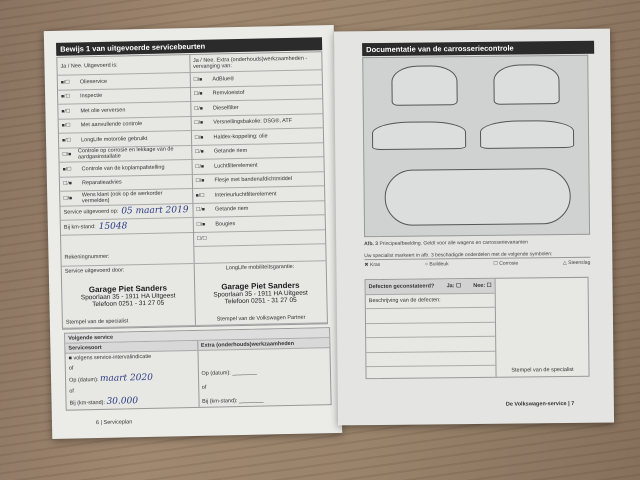 Image resolution: width=640 pixels, height=480 pixels. I want to click on symbol-steenslag: △ Steenslag, so click(576, 263).